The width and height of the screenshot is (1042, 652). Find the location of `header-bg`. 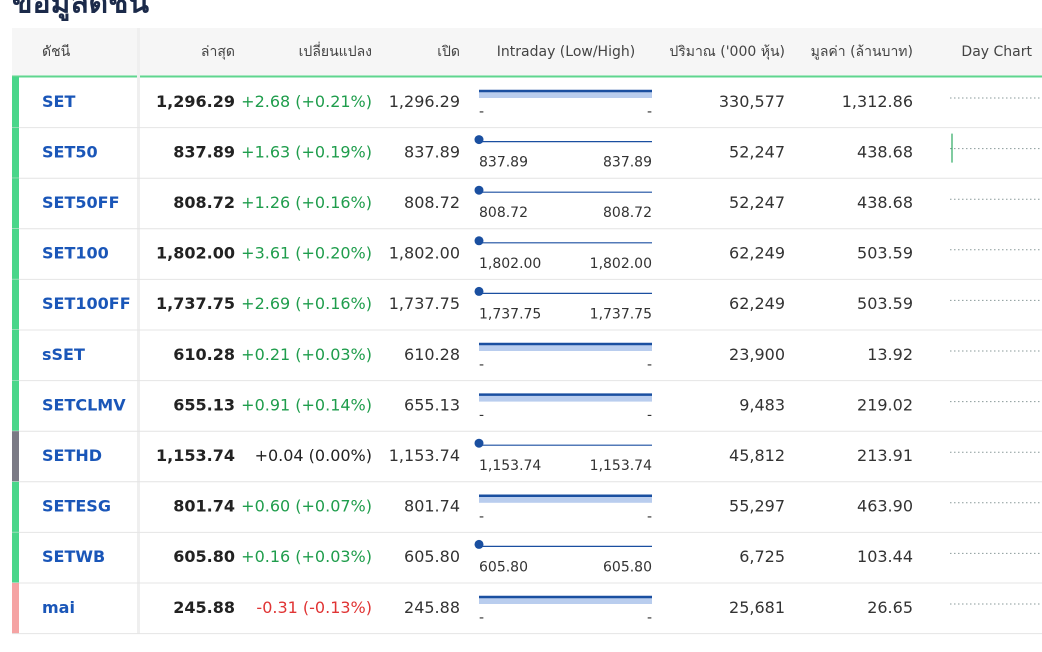

header-bg is located at coordinates (527, 52).